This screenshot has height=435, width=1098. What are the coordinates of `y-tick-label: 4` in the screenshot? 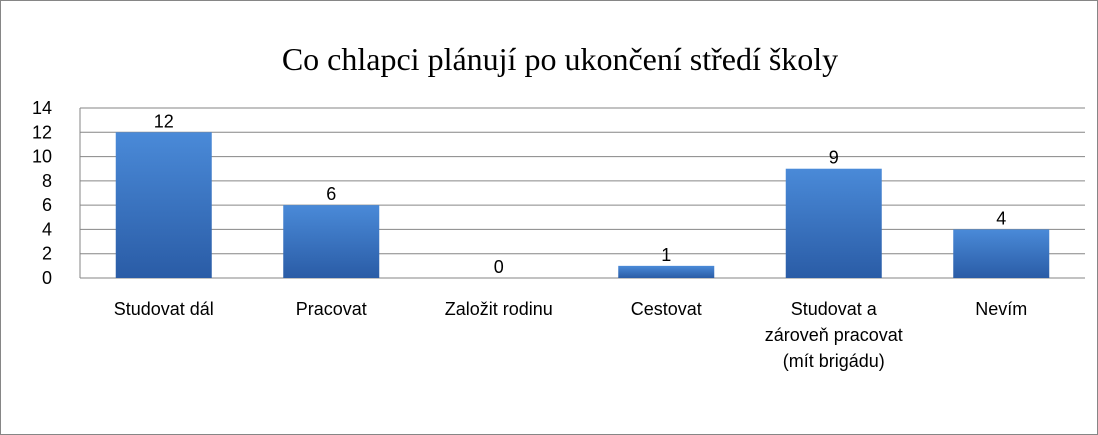 It's located at (47, 229).